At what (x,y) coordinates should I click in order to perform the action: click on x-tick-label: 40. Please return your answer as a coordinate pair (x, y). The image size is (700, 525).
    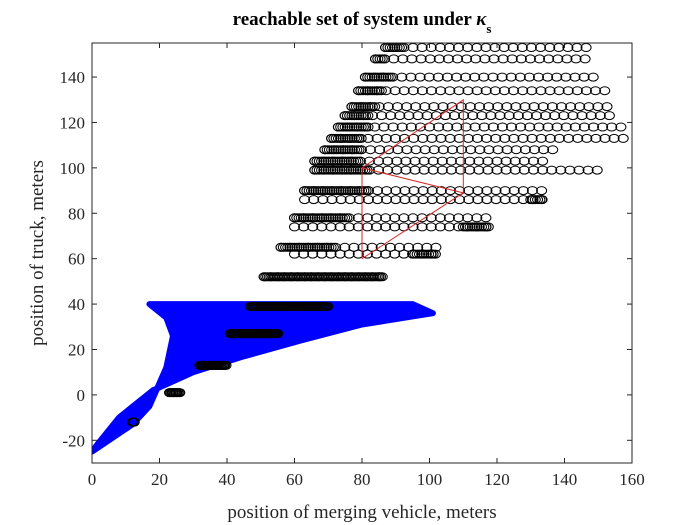
    Looking at the image, I should click on (227, 479).